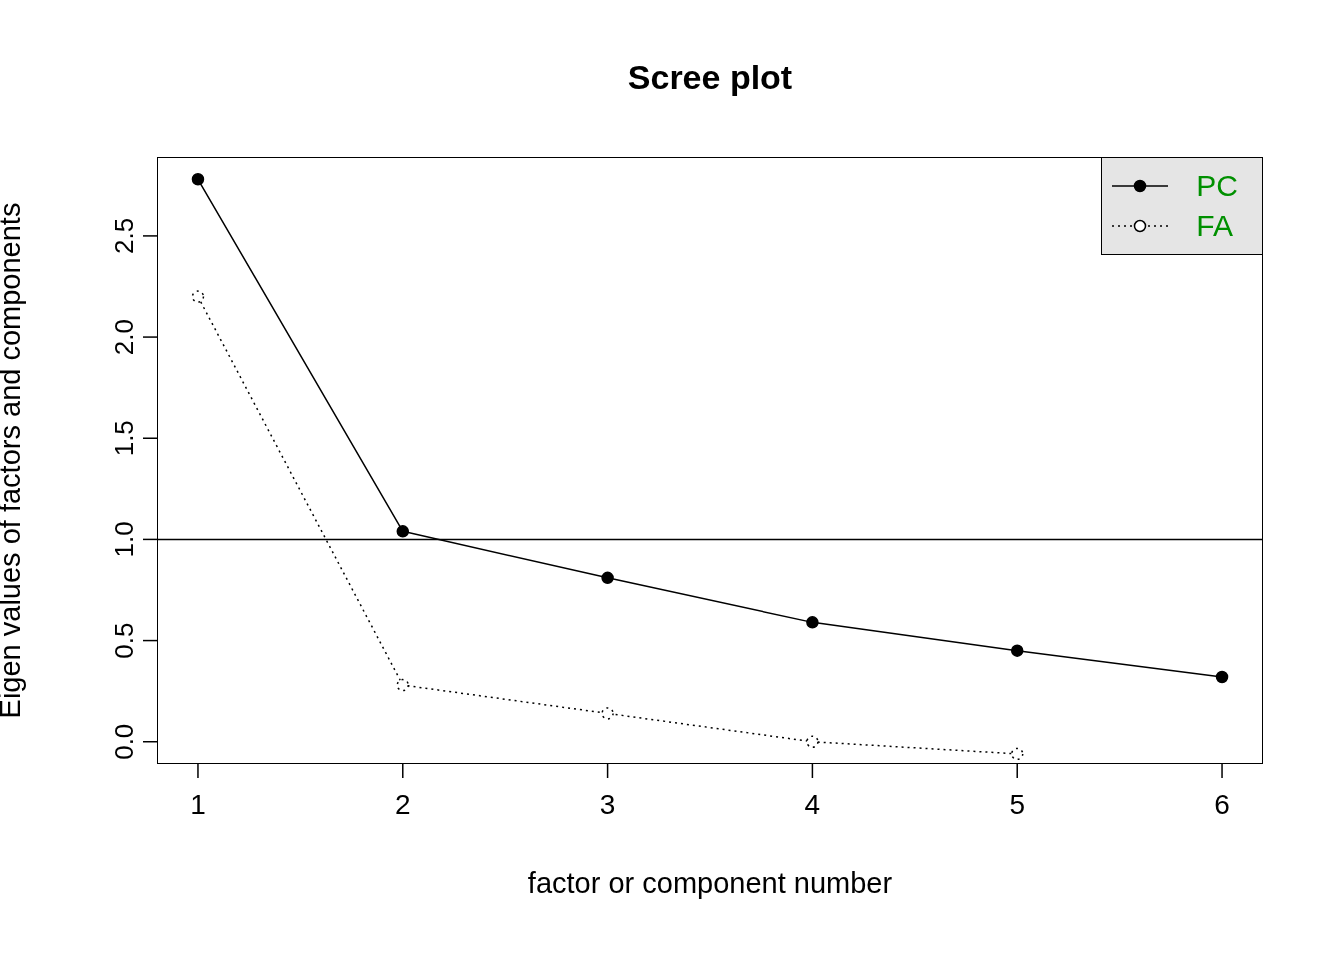 This screenshot has height=960, width=1344. What do you see at coordinates (812, 804) in the screenshot?
I see `x-tick-label: 4` at bounding box center [812, 804].